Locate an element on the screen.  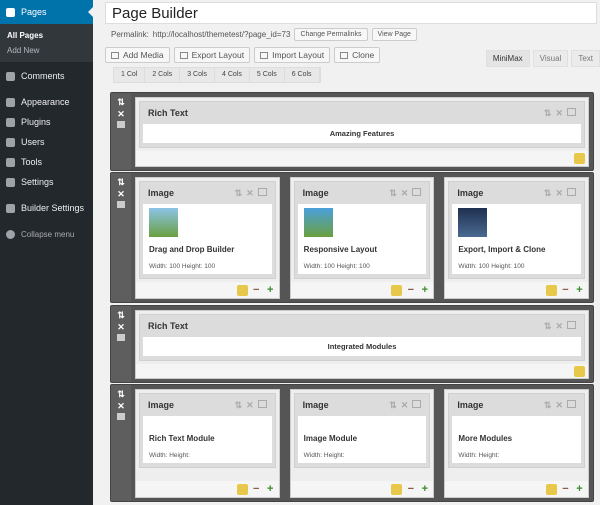
cols-button: 6 Cols is located at coordinates (302, 75).